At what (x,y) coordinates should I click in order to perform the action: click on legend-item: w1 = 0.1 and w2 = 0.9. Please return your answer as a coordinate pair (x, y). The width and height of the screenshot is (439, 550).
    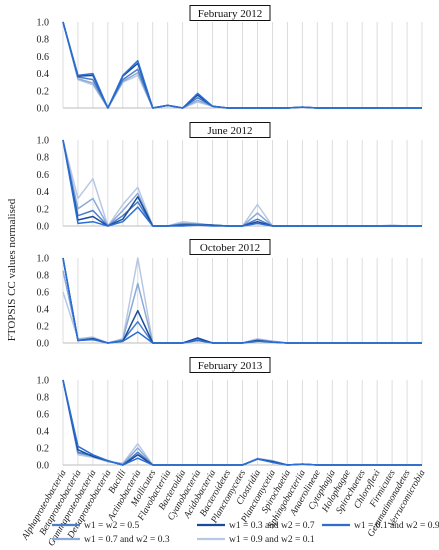
    Looking at the image, I should click on (380, 526).